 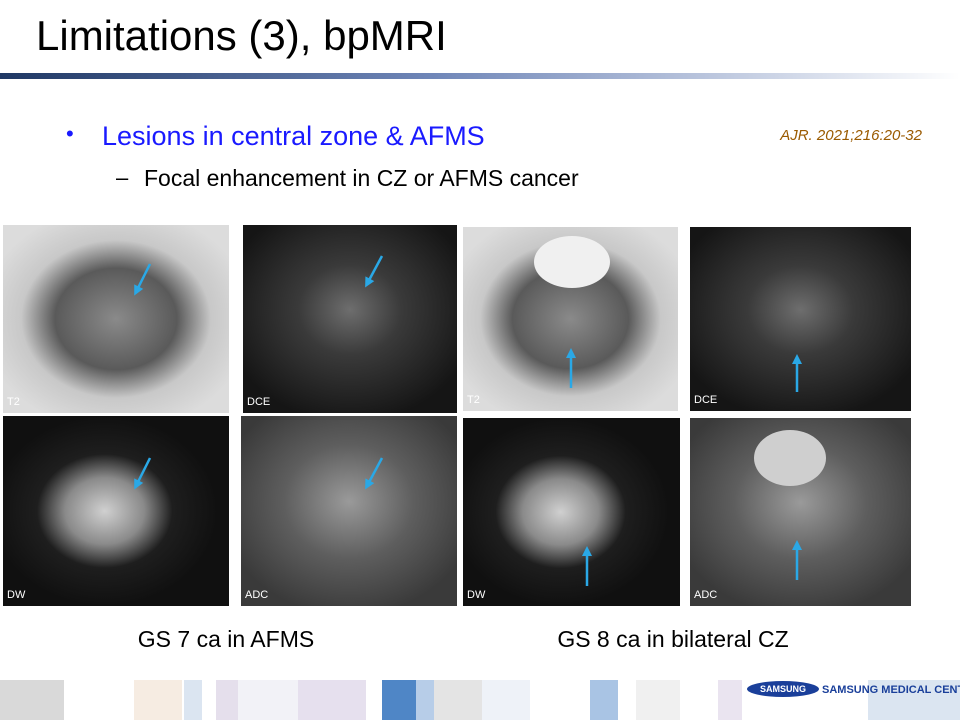 What do you see at coordinates (480, 76) in the screenshot?
I see `title-rule` at bounding box center [480, 76].